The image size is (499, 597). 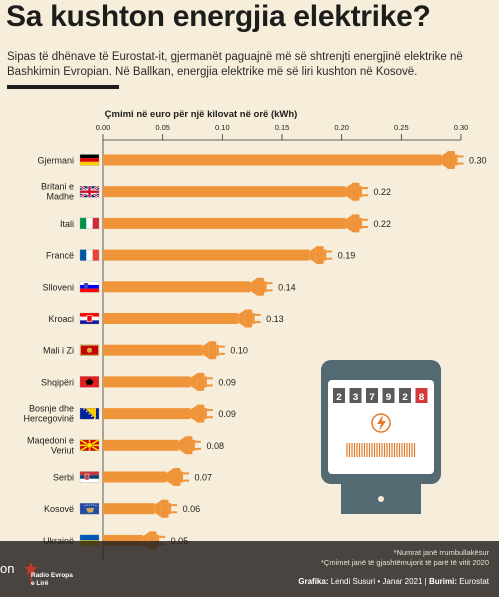 What do you see at coordinates (287, 287) in the screenshot?
I see `value-label: 0.14` at bounding box center [287, 287].